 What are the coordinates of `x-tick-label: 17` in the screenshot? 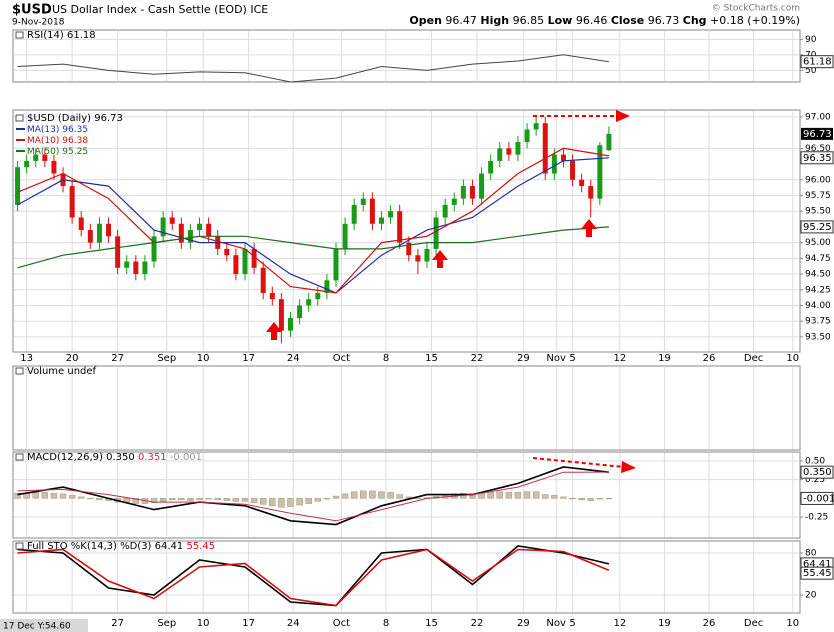 It's located at (248, 358).